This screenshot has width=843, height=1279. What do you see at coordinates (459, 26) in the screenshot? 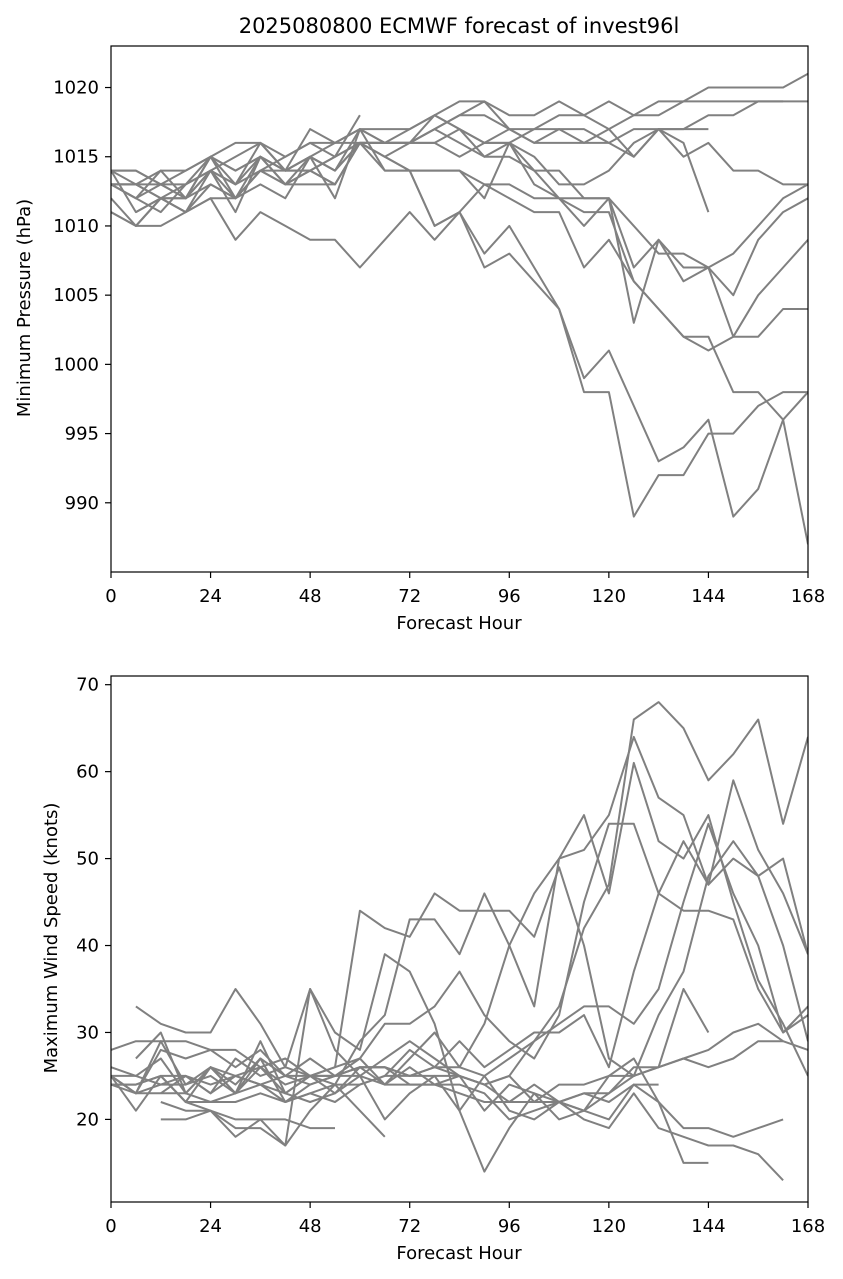
I see `chart-title: 2025080800 ECMWF forecast of invest96l` at bounding box center [459, 26].